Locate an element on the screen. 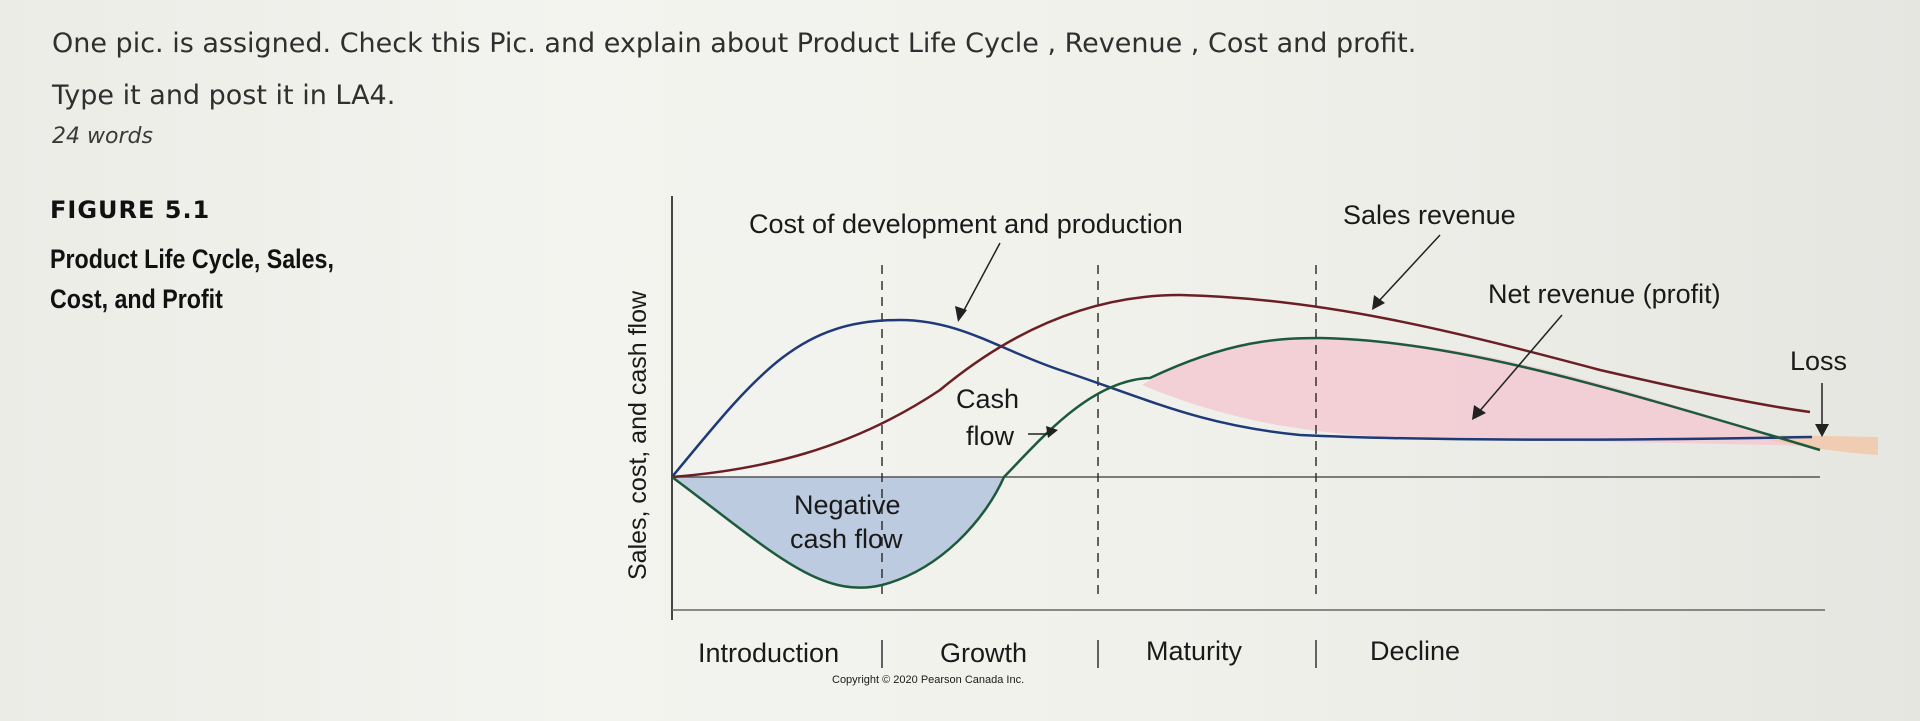 The height and width of the screenshot is (721, 1920). cash-flow-pointer-arrow is located at coordinates (1052, 432).